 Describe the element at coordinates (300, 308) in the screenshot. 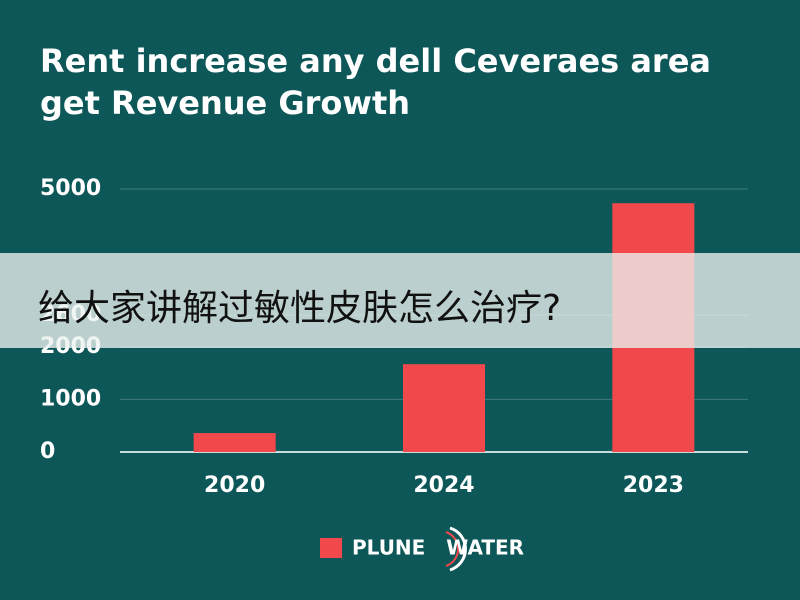

I see `banner-text: 给大家讲解过敏性皮肤怎么治疗?` at that location.